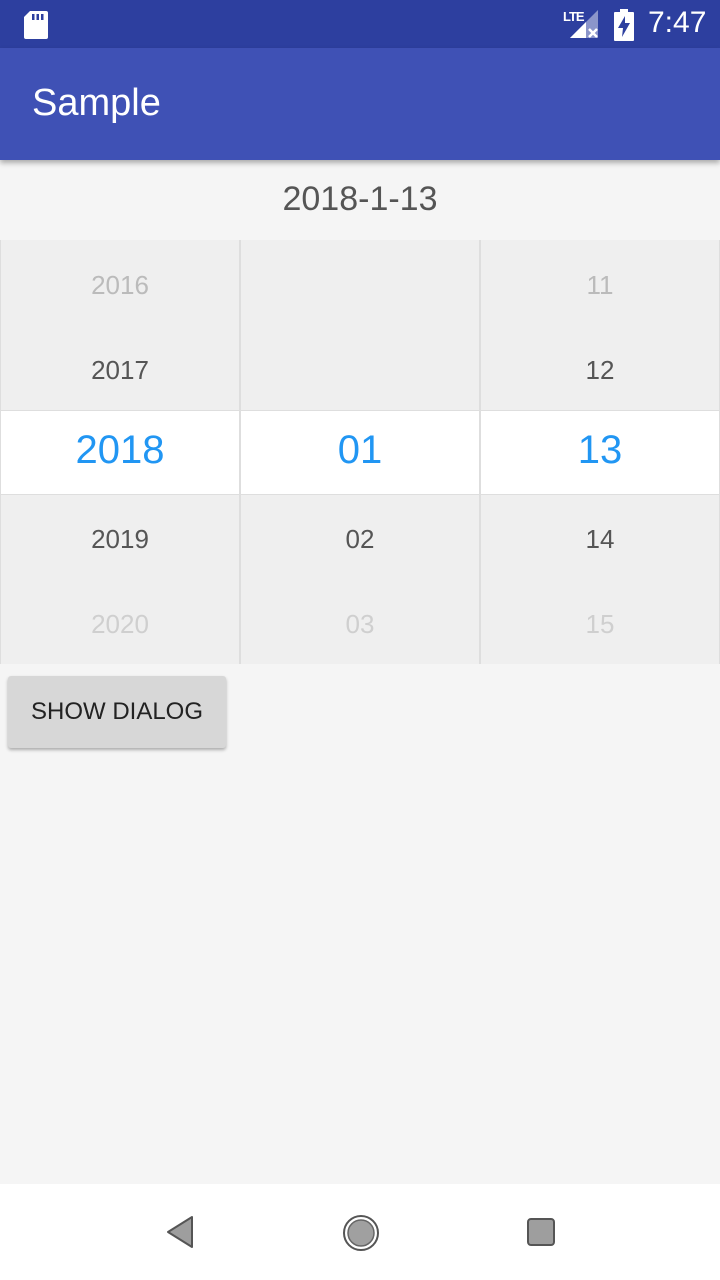 This screenshot has height=1280, width=720. I want to click on month-selected-band, so click(360, 452).